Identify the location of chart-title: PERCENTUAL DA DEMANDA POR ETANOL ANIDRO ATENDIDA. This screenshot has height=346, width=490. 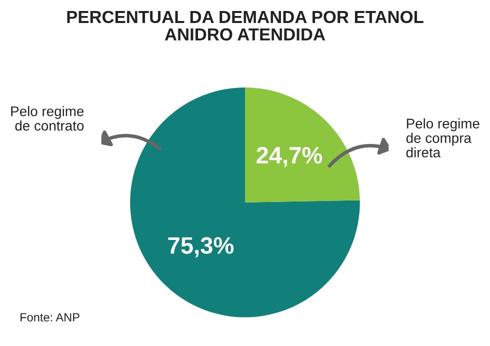
(245, 25).